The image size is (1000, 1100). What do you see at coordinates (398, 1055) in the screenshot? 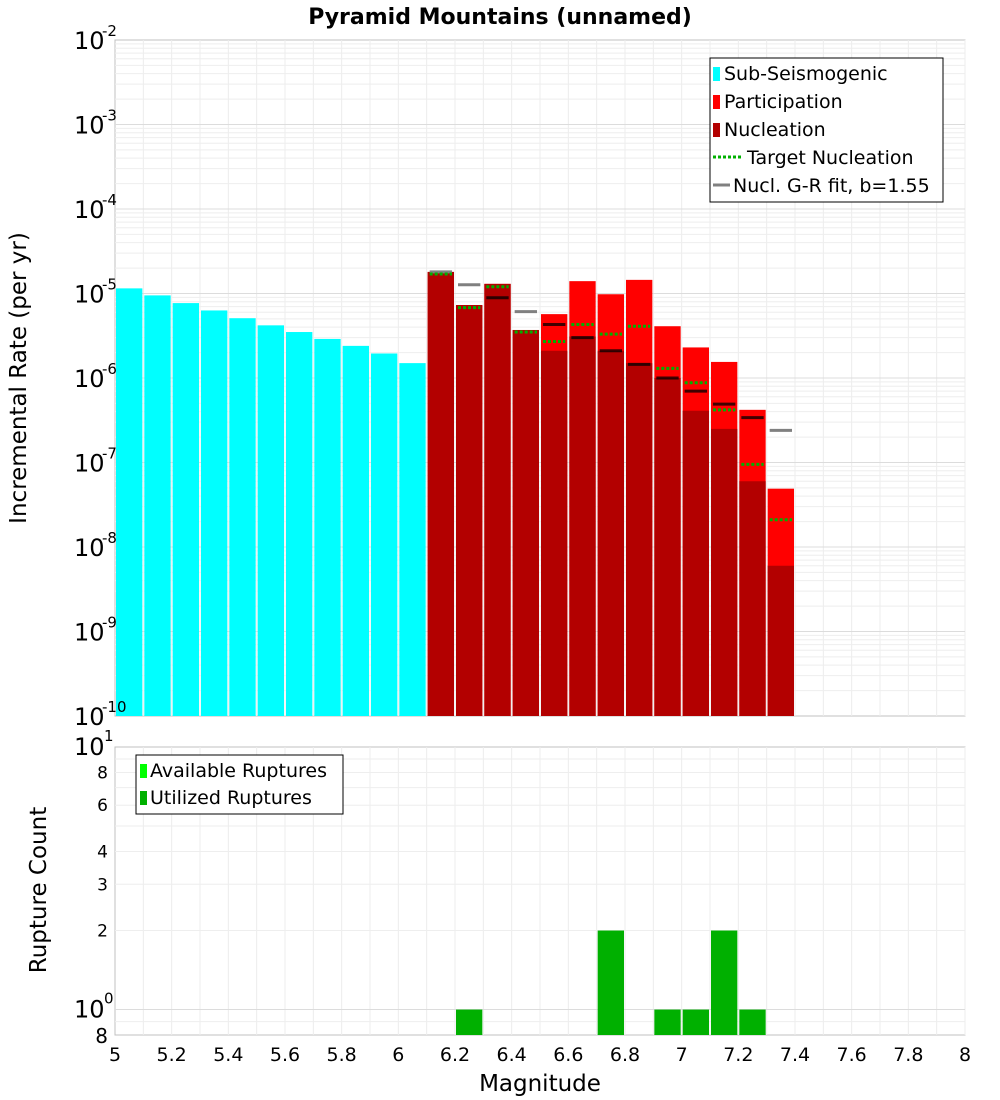
I see `x-tick-label: 6` at bounding box center [398, 1055].